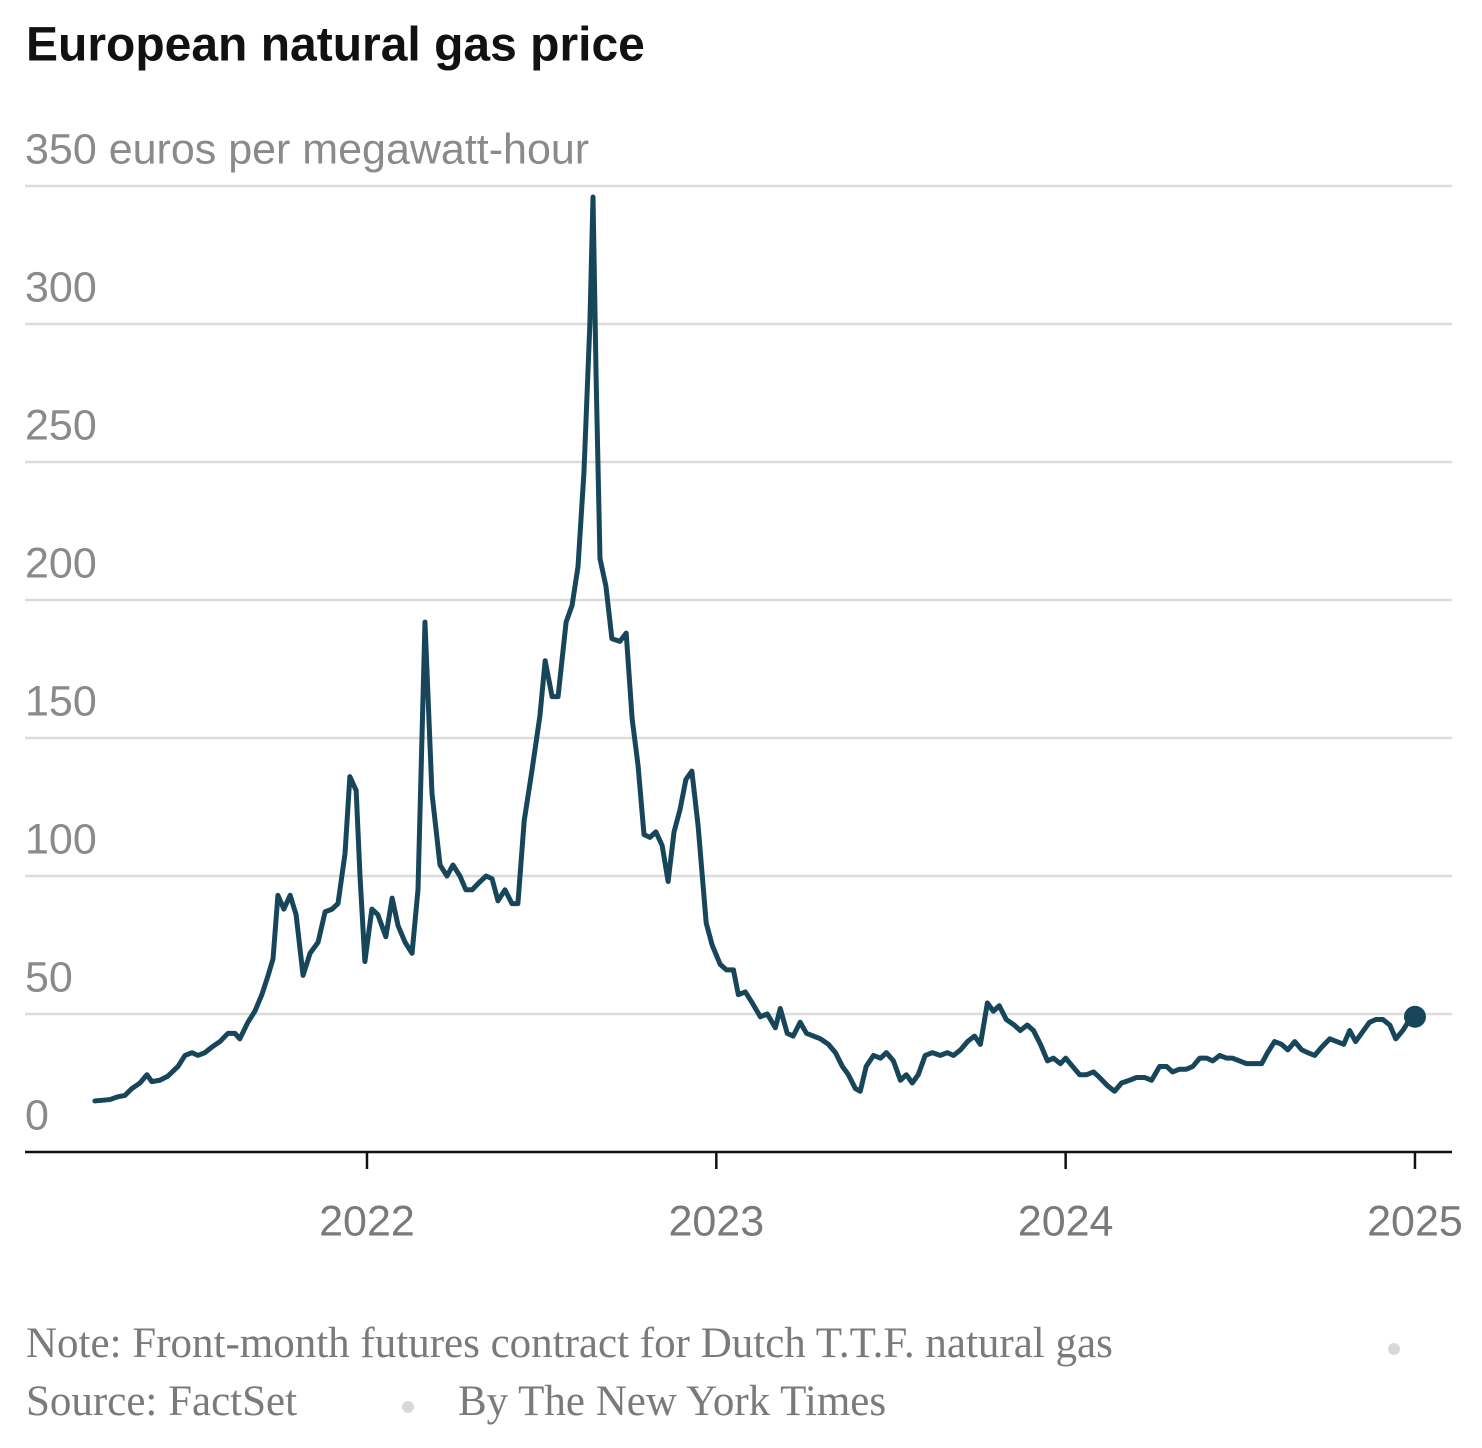 The height and width of the screenshot is (1448, 1482). Describe the element at coordinates (307, 149) in the screenshot. I see `y-tick-label: 350 euros per megawatt-hour` at that location.